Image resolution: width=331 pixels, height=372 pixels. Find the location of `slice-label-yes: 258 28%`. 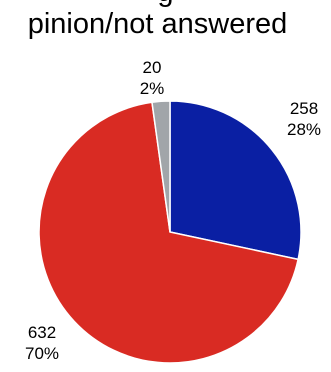

slice-label-yes: 258 28% is located at coordinates (304, 119).